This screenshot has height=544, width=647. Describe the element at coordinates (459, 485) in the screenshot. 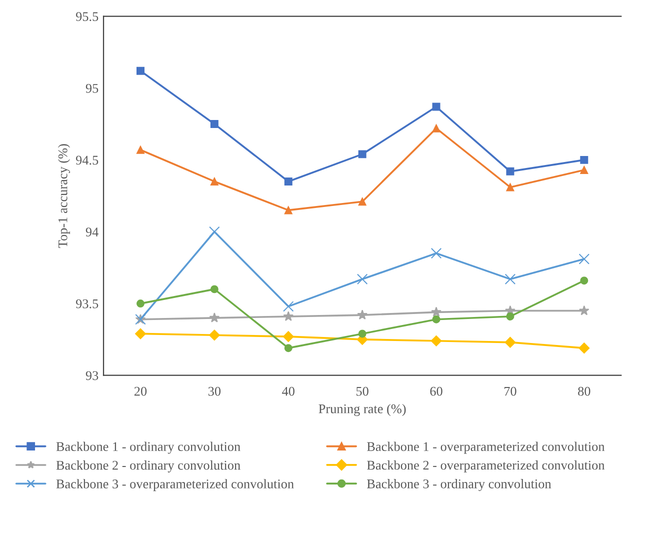

I see `legend-label: Backbone 3 - ordinary convolution` at that location.